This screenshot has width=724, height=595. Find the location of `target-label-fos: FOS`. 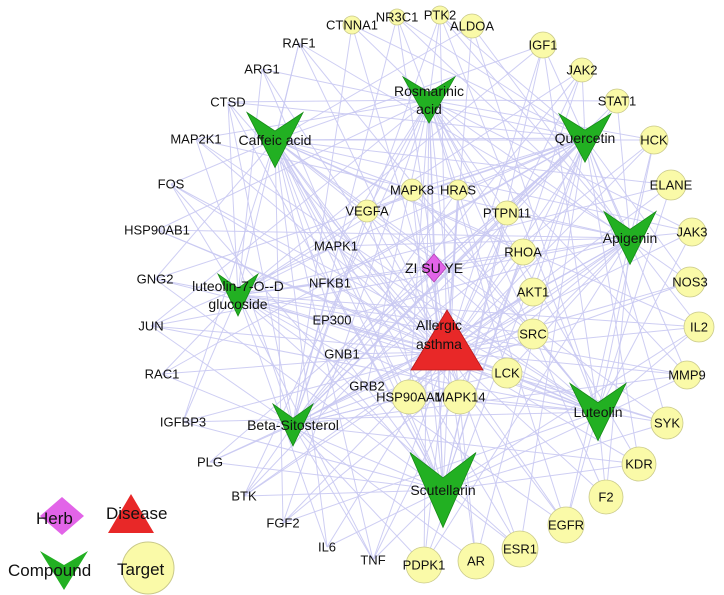

target-label-fos: FOS is located at coordinates (171, 184).